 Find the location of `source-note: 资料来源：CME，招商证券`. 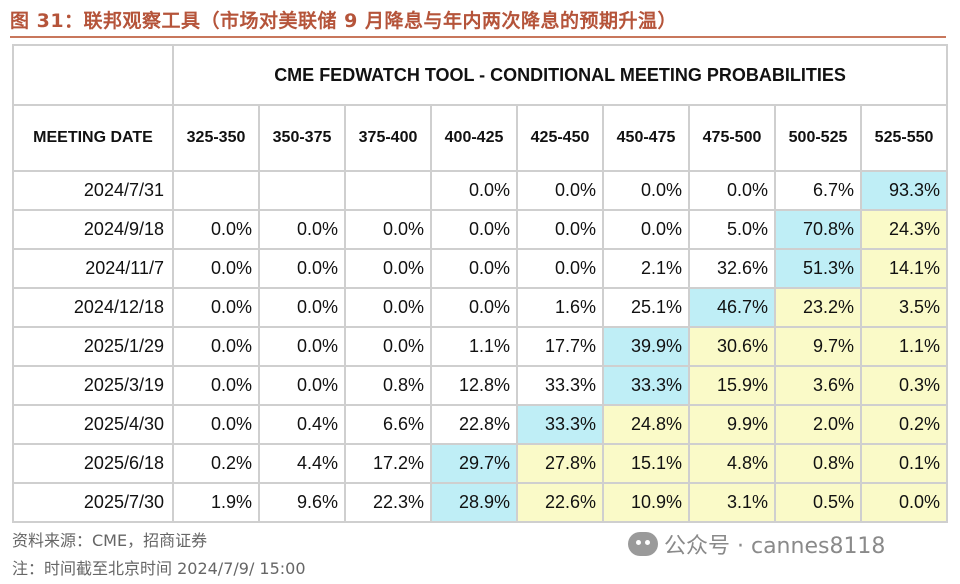

source-note: 资料来源：CME，招商证券 is located at coordinates (110, 540).